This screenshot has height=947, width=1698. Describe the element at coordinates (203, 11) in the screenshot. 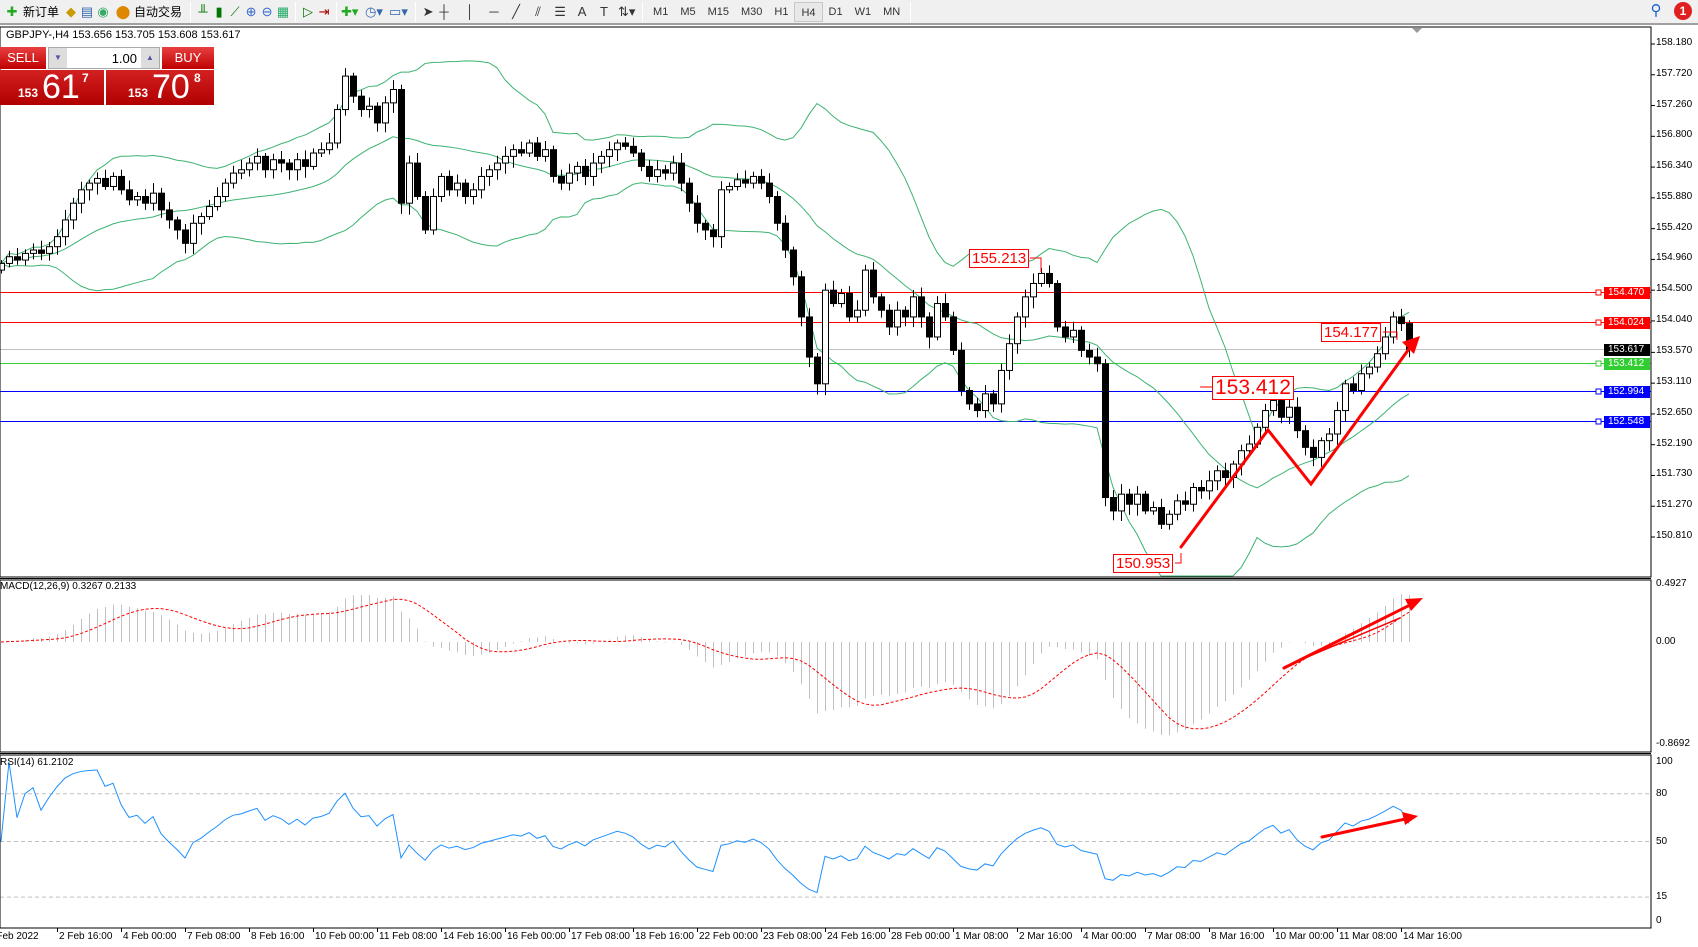

I see `bar-chart-icon: ╨` at that location.